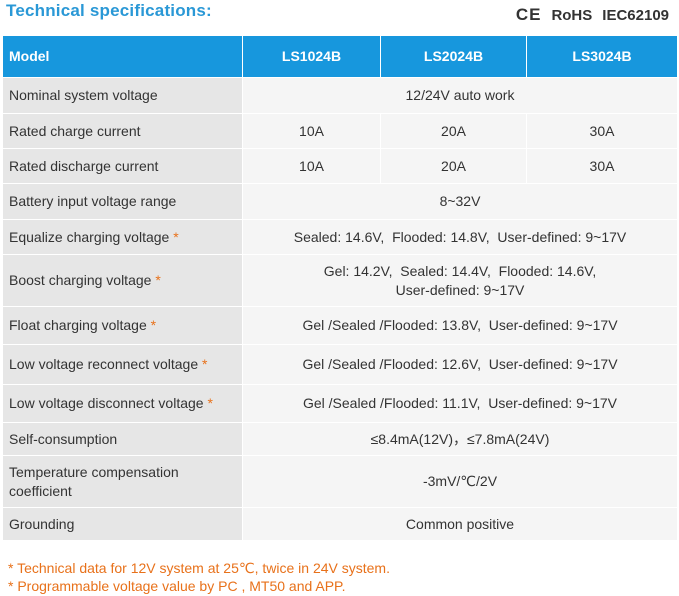 The height and width of the screenshot is (596, 679). What do you see at coordinates (78, 325) in the screenshot?
I see `row-label-text: Float charging voltage` at bounding box center [78, 325].